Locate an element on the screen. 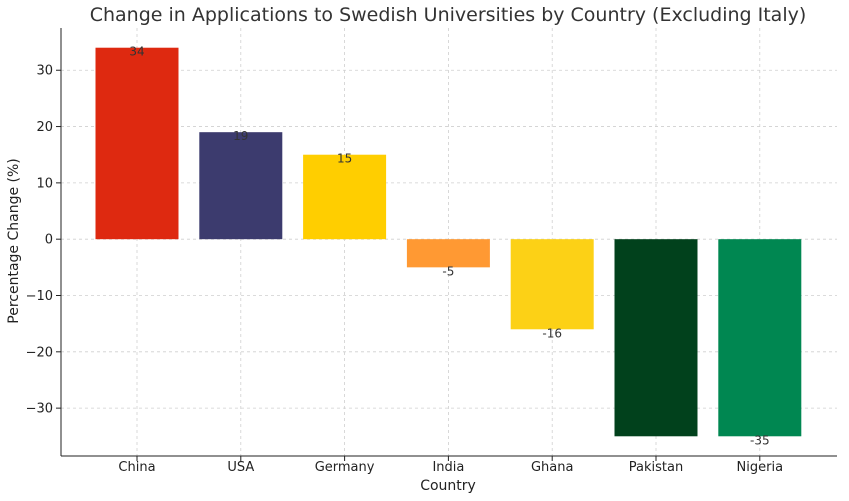 The width and height of the screenshot is (849, 501). x-tick-label: India is located at coordinates (448, 467).